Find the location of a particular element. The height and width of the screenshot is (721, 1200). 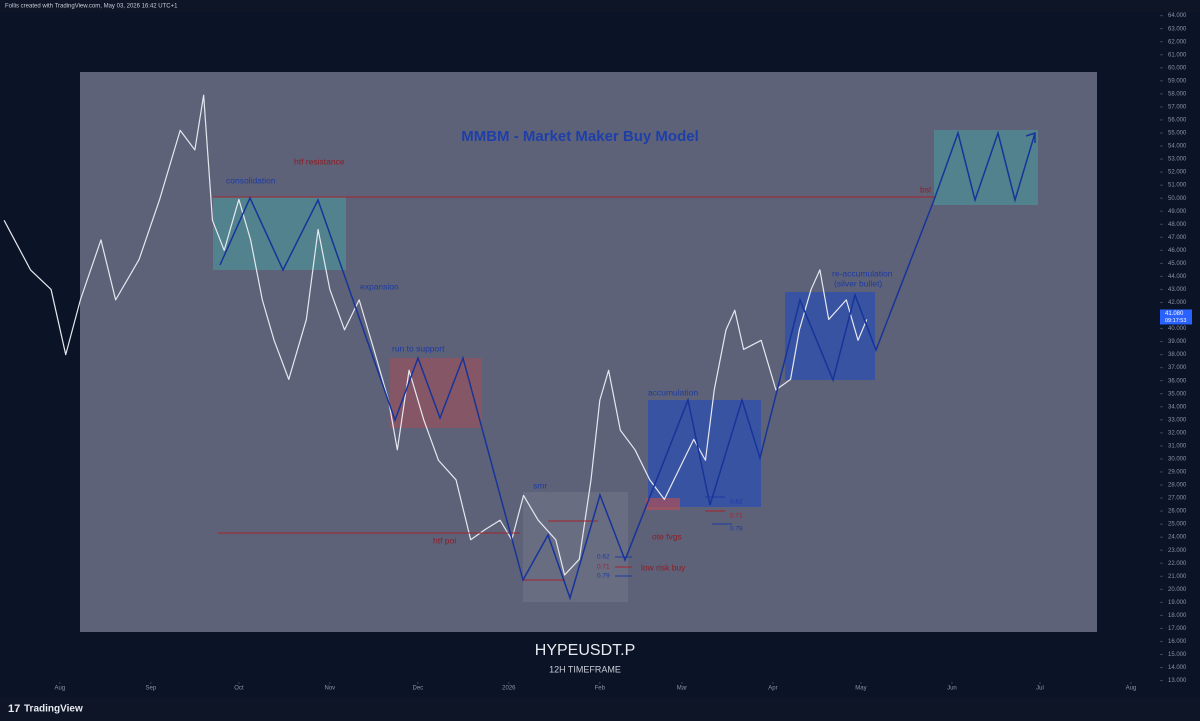

y-tick-label: 42.000 is located at coordinates (1177, 303).